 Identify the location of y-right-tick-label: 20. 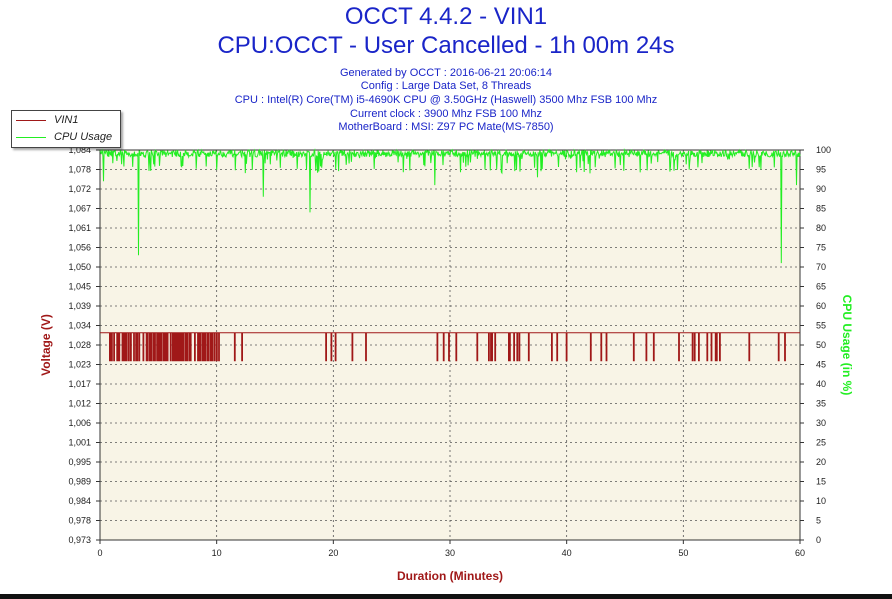
(821, 462).